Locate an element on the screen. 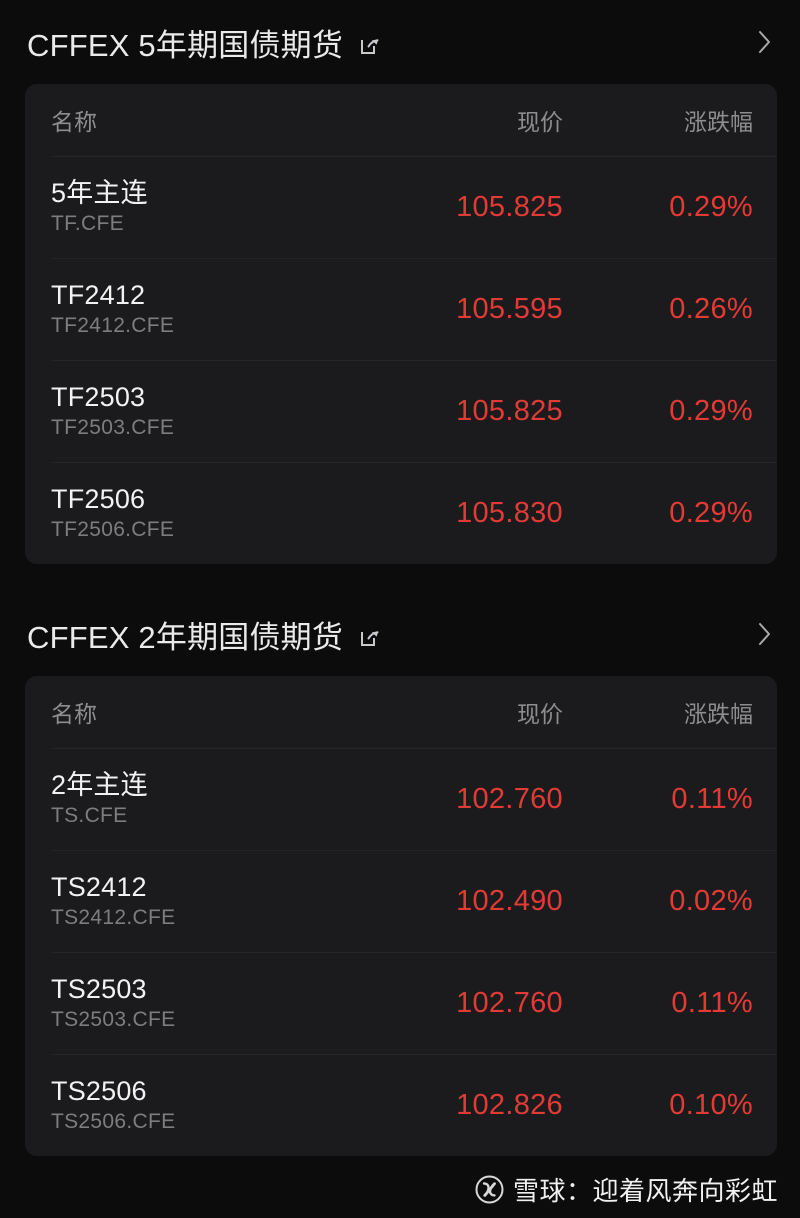  instrument-name: 2年主连 is located at coordinates (99, 785).